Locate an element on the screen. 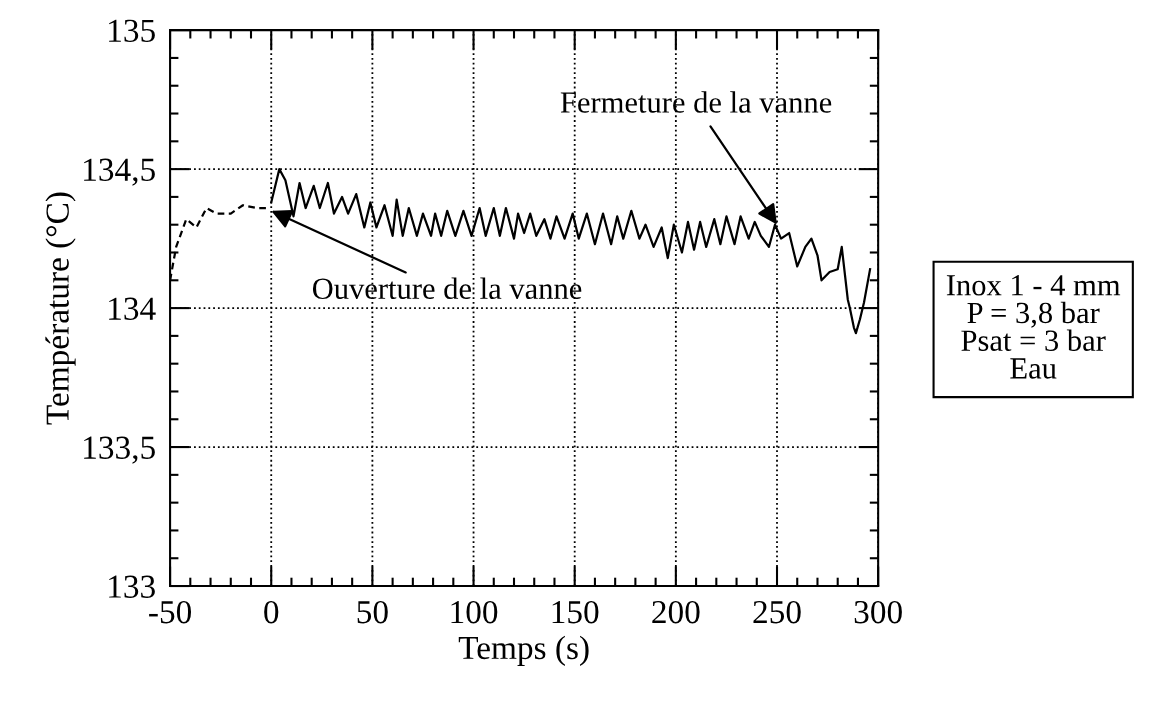 The image size is (1157, 701). y-axis-title: Température (°C) is located at coordinates (60, 308).